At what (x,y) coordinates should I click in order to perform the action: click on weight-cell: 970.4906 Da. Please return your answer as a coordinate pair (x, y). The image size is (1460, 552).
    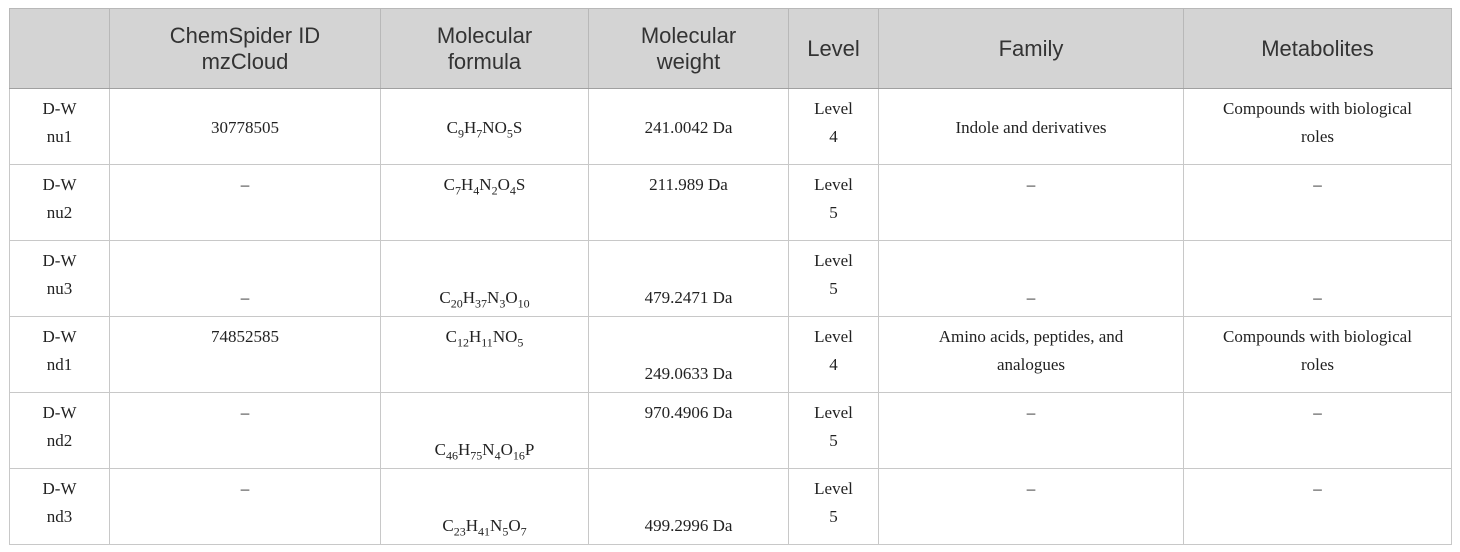
    Looking at the image, I should click on (688, 430).